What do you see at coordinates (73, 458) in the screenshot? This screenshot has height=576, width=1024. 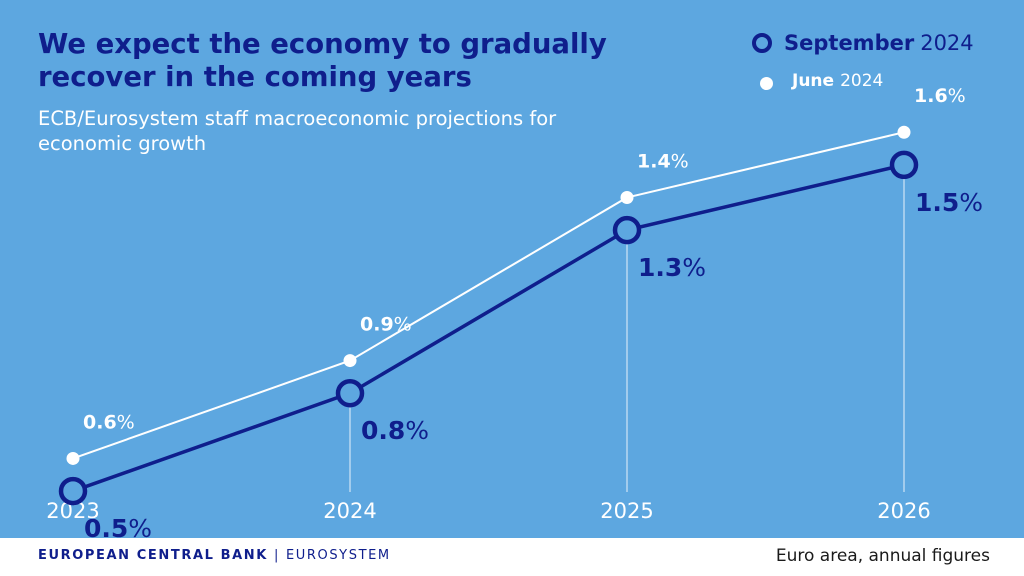 I see `june-point-2023` at bounding box center [73, 458].